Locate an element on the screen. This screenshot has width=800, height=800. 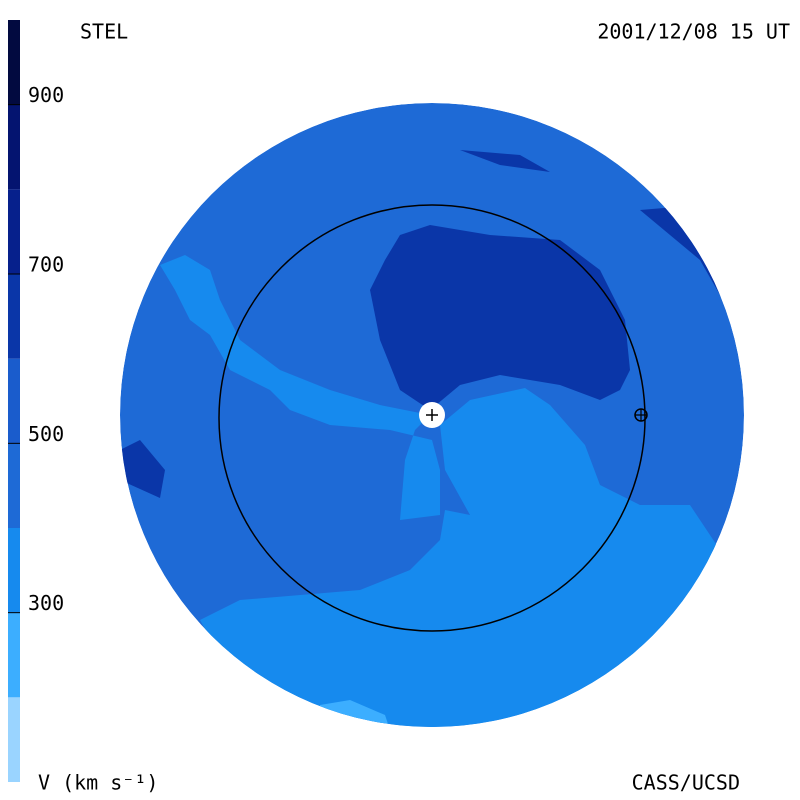
colorbar-tick-label: 700 is located at coordinates (46, 265).